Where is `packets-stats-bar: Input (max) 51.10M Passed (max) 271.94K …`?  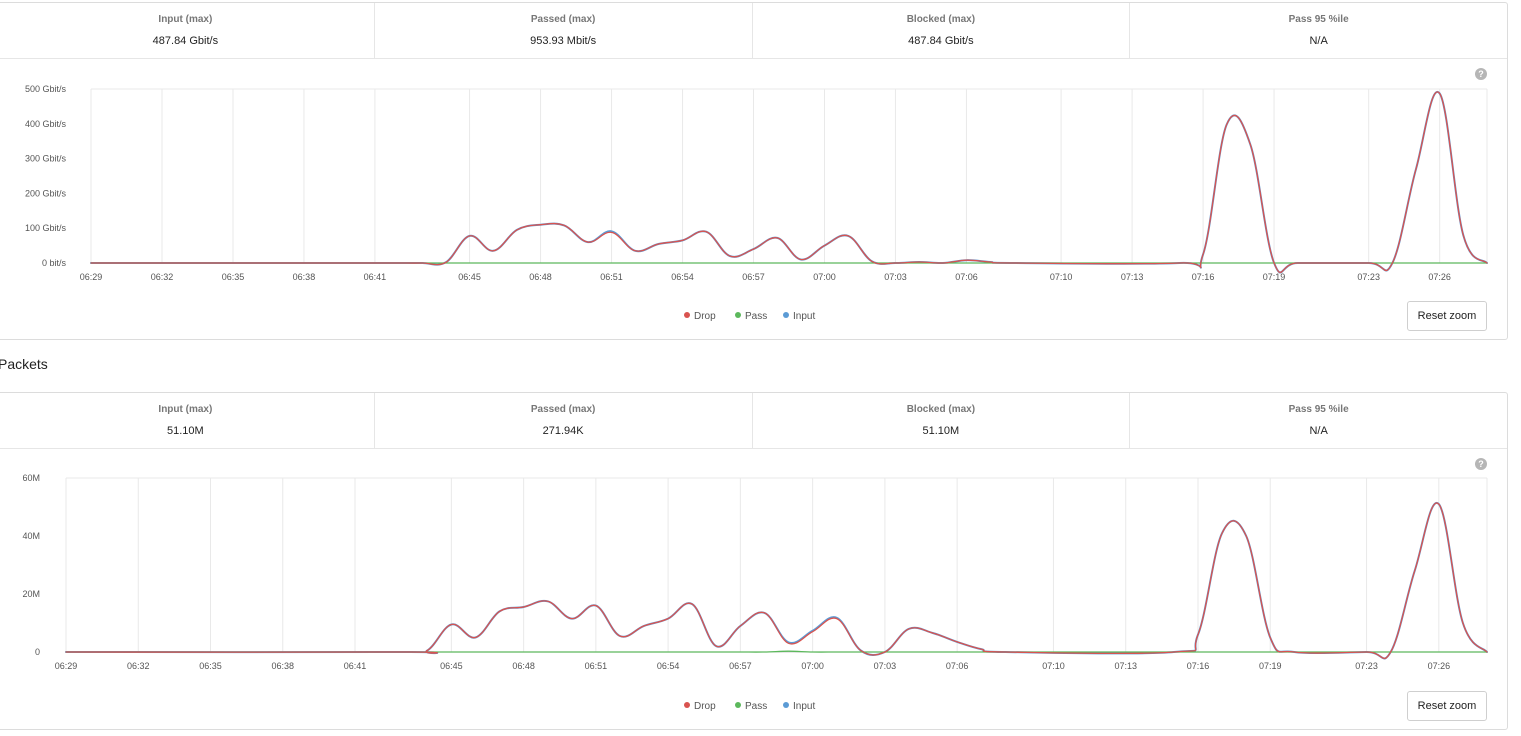 packets-stats-bar: Input (max) 51.10M Passed (max) 271.94K … is located at coordinates (753, 421).